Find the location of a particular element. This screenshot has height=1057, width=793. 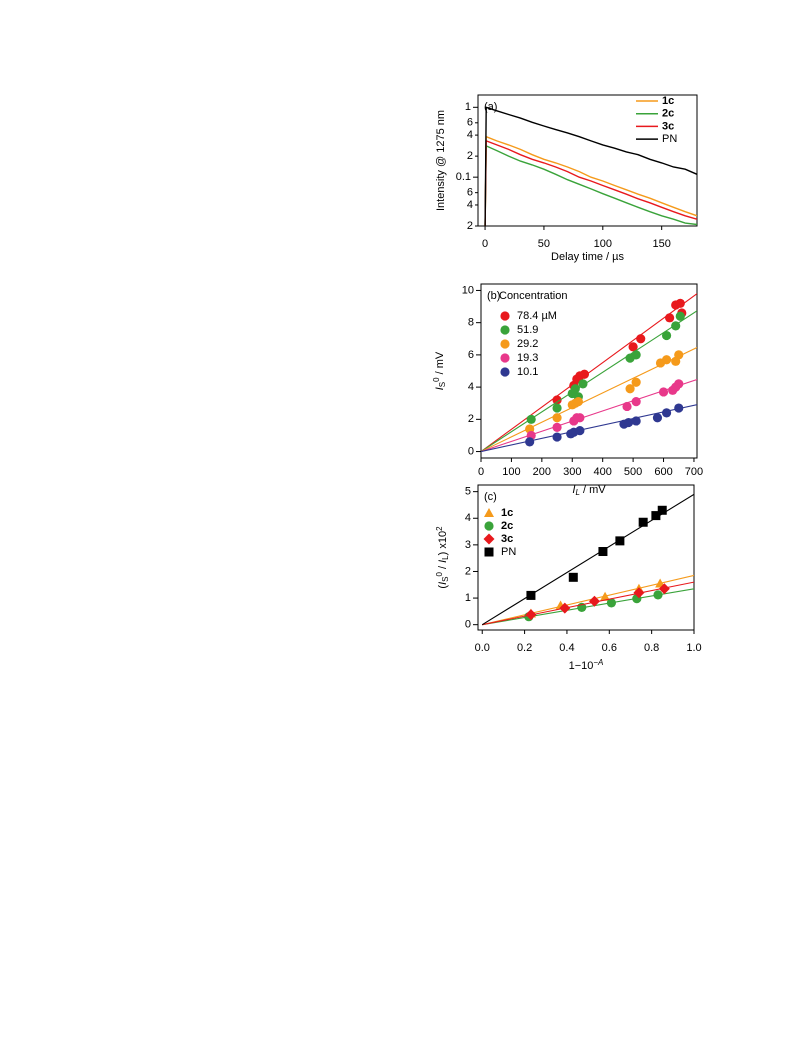

x-tick-label: 0.0 is located at coordinates (482, 648).